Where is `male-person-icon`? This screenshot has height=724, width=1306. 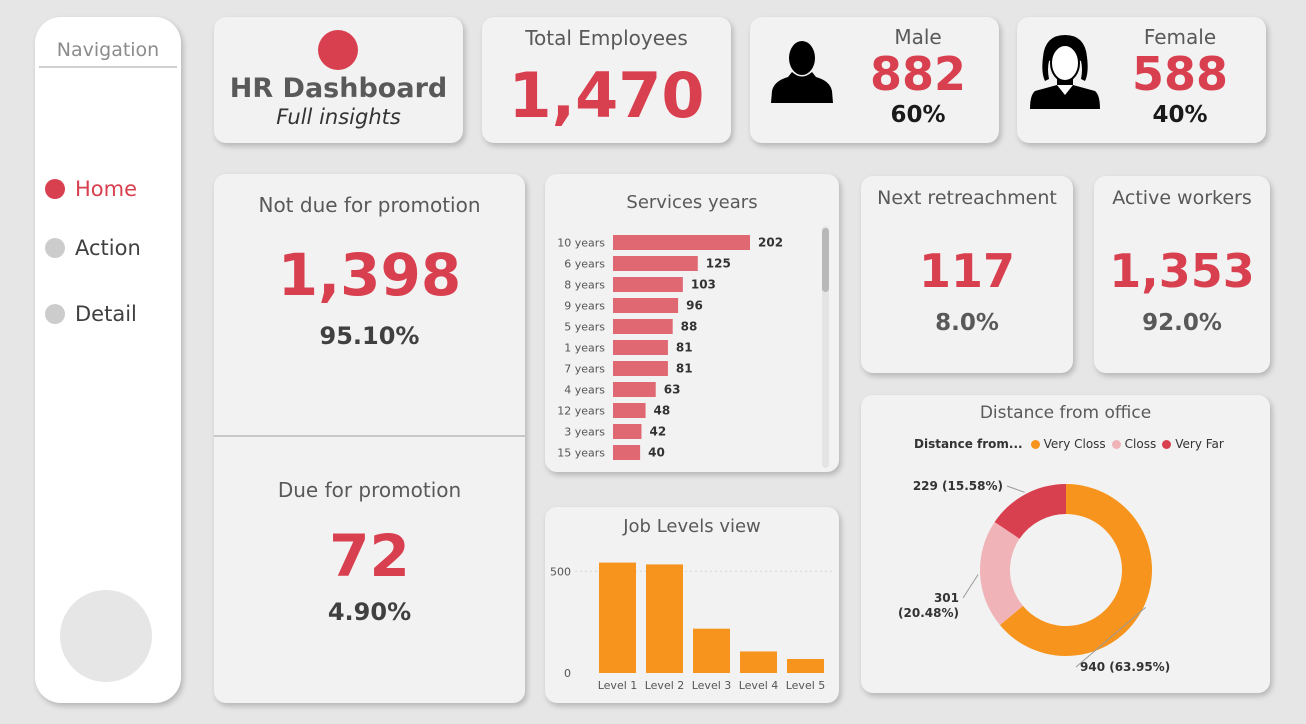
male-person-icon is located at coordinates (802, 72).